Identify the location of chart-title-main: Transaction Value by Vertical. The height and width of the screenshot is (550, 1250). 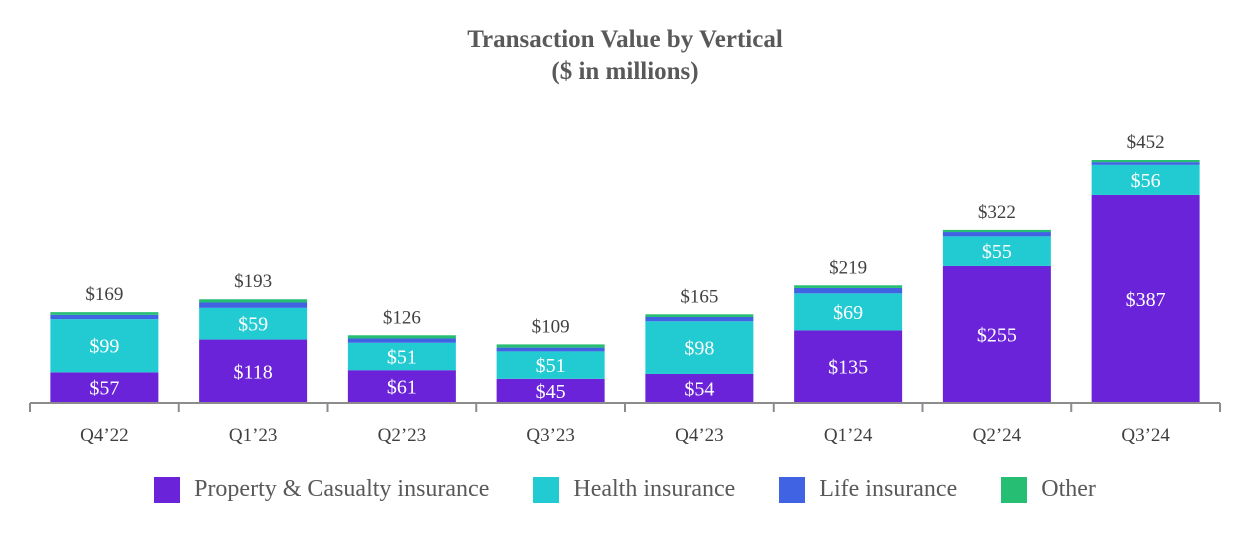
(625, 39).